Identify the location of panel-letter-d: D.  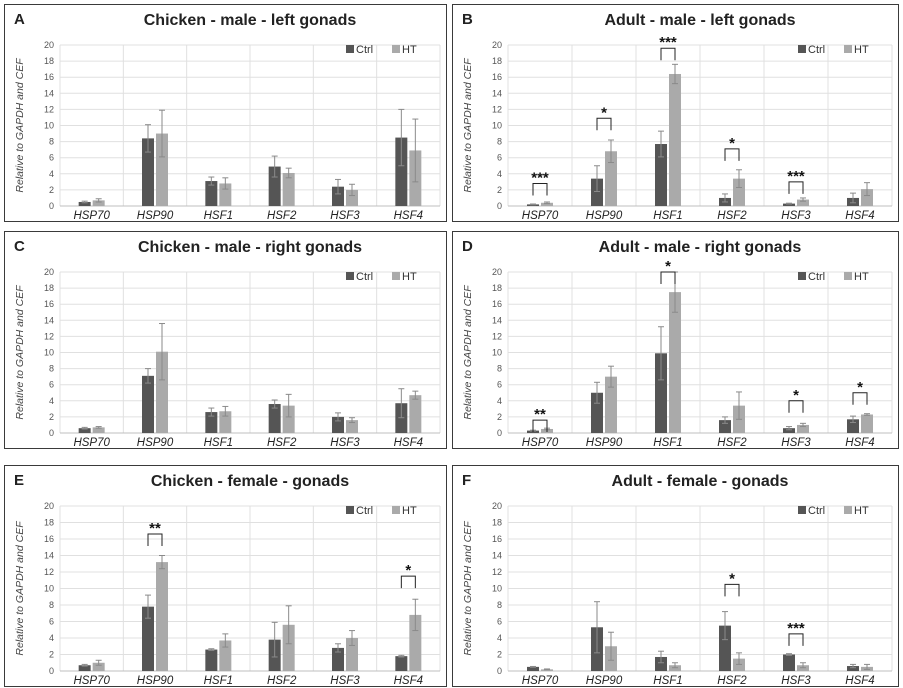
(467, 246).